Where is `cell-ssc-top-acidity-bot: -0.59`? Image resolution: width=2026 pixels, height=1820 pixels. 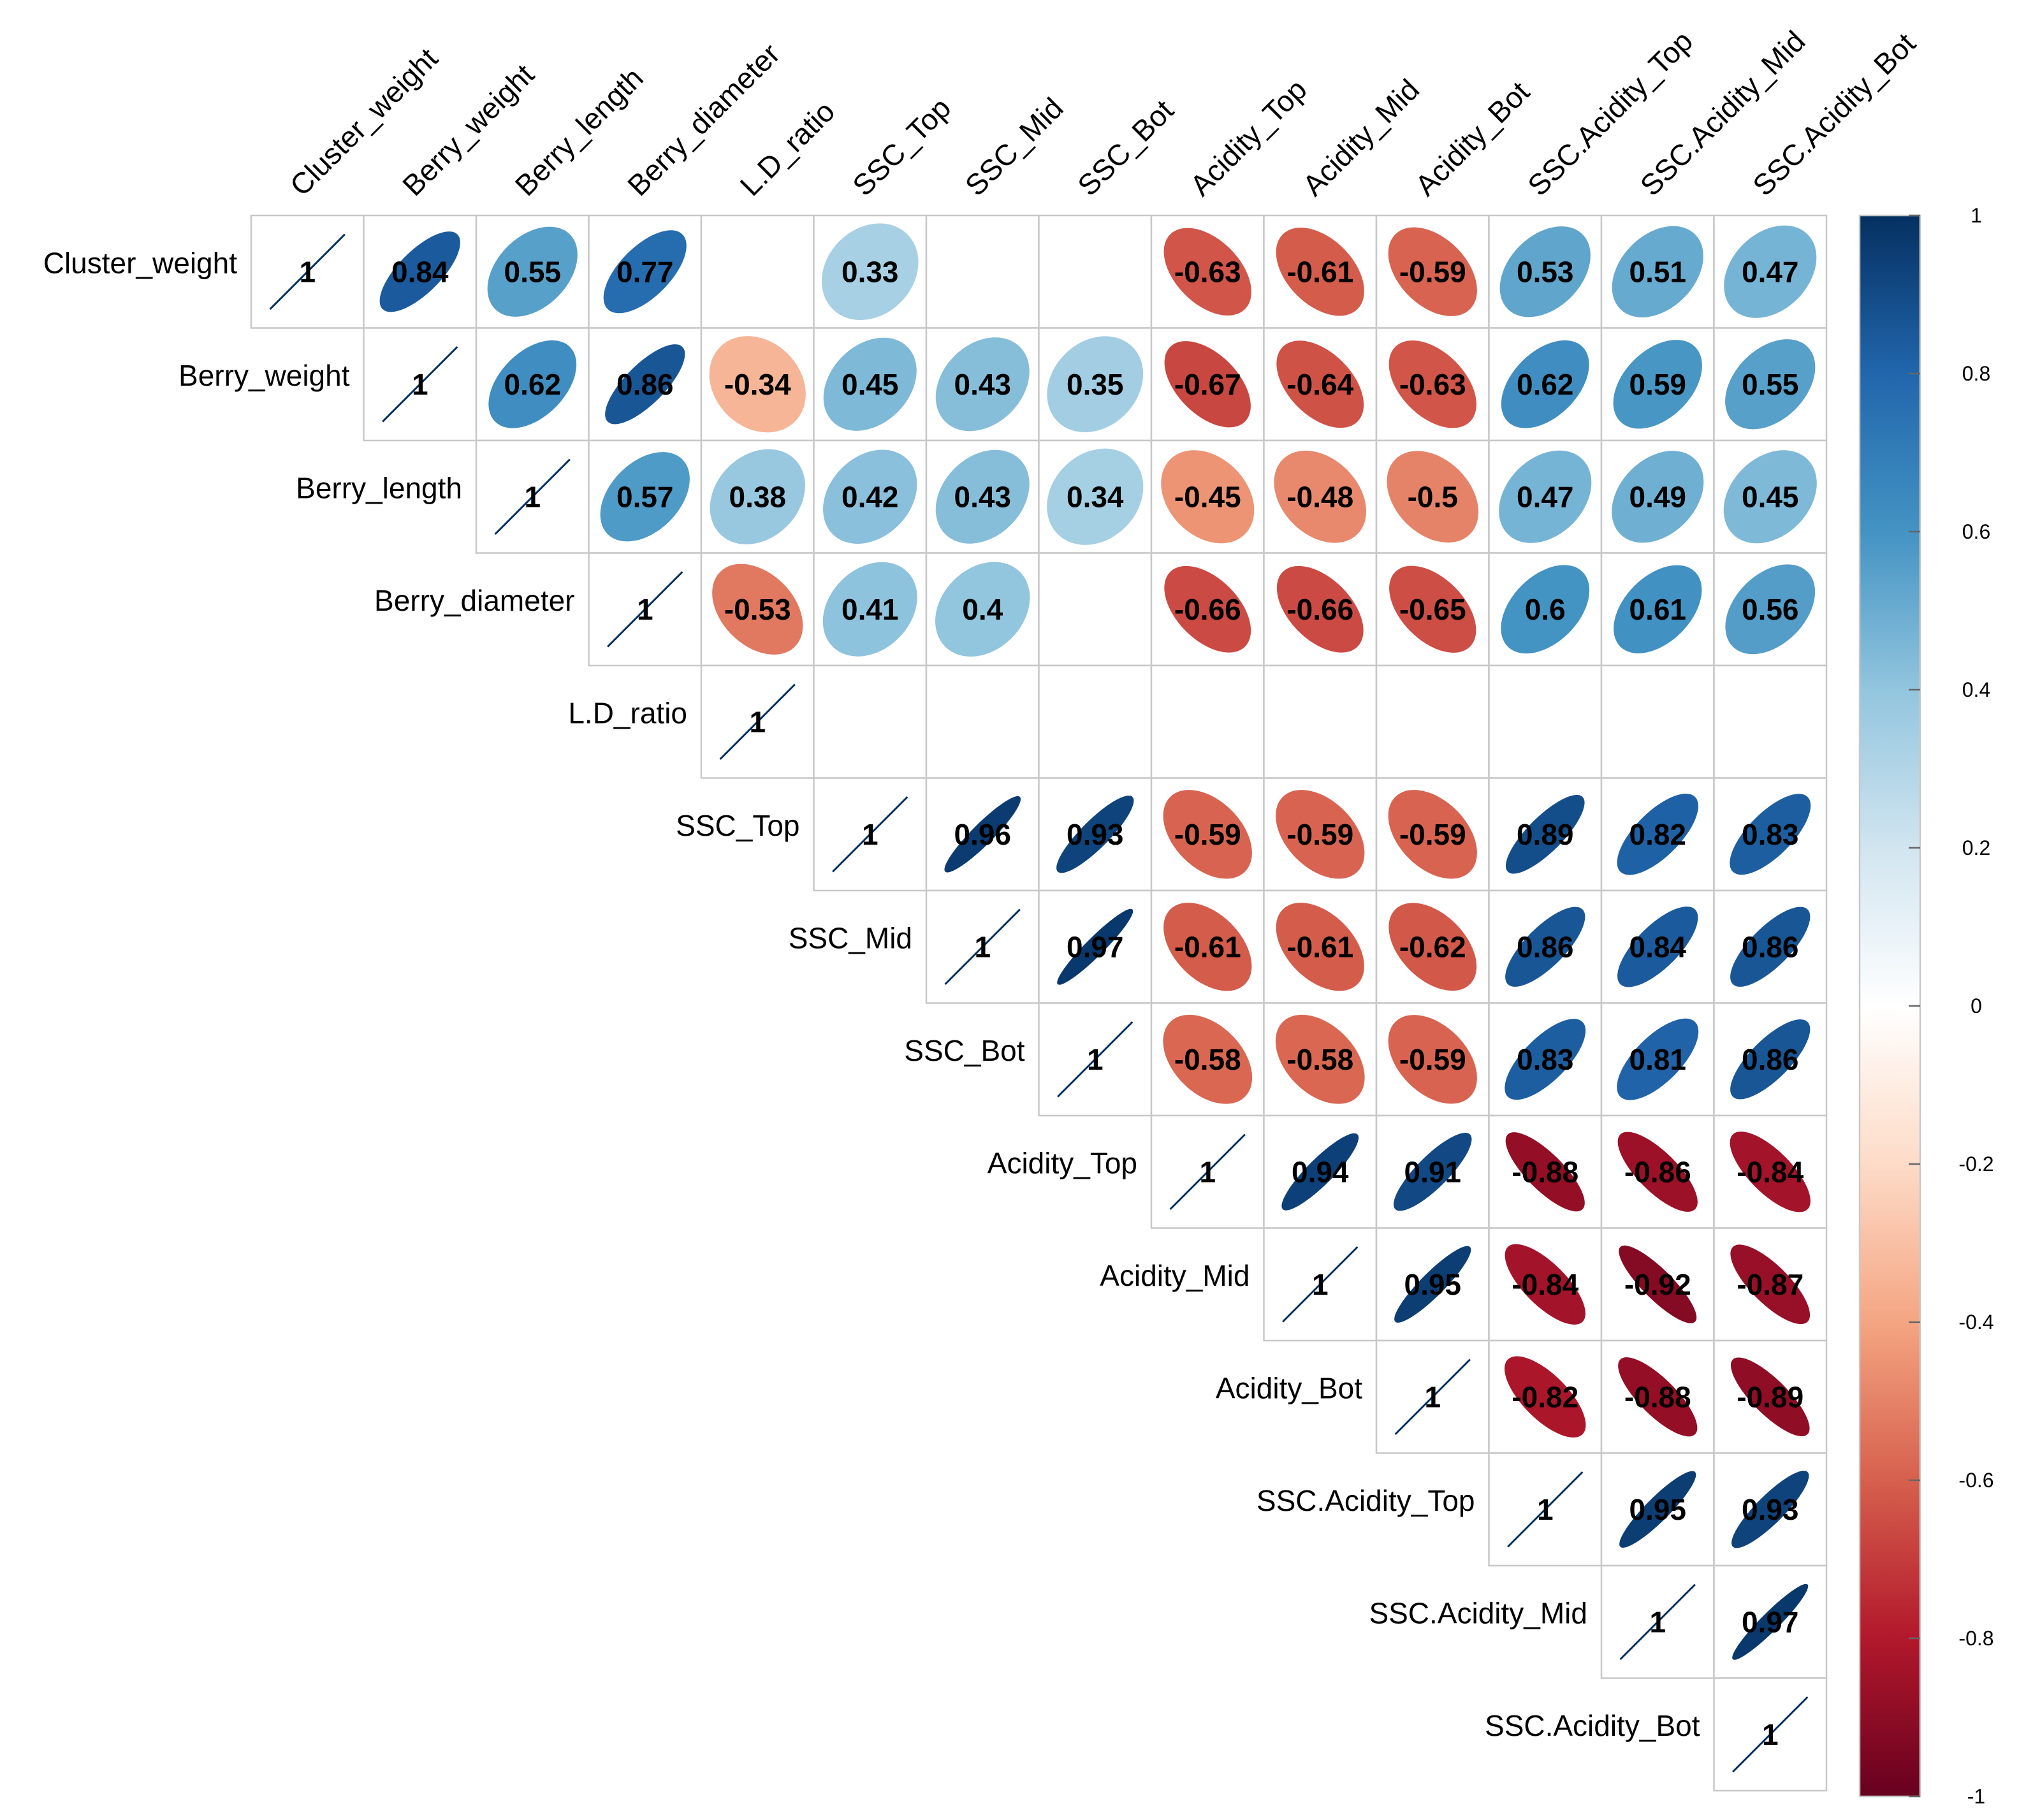
cell-ssc-top-acidity-bot: -0.59 is located at coordinates (1433, 834).